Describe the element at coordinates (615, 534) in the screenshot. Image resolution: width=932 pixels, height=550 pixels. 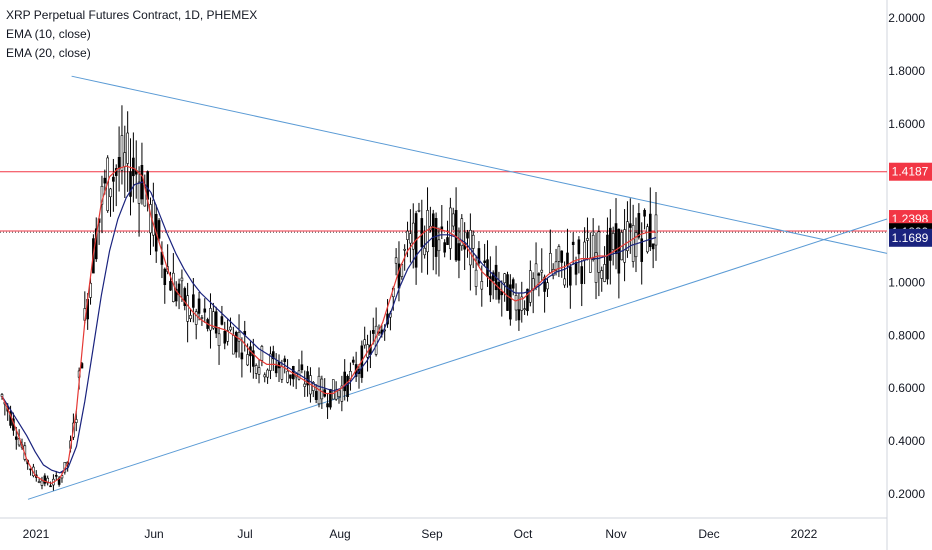
I see `x-tick-label: Nov` at that location.